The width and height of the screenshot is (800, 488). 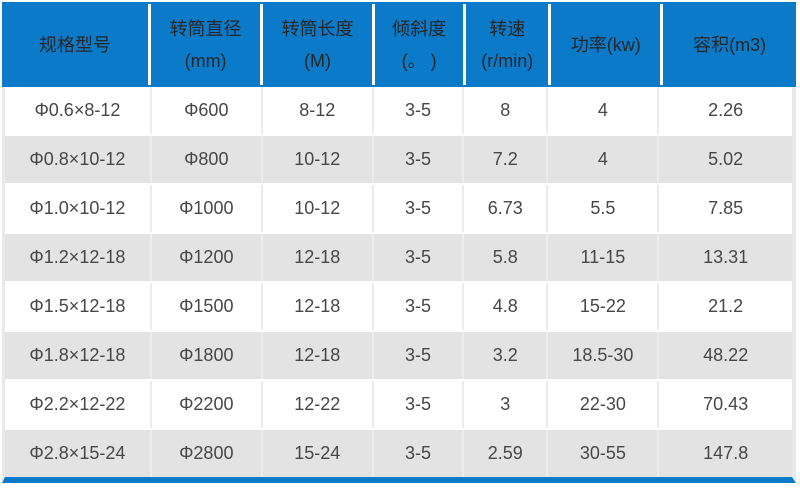 What do you see at coordinates (316, 110) in the screenshot?
I see `table-cell: 8-12` at bounding box center [316, 110].